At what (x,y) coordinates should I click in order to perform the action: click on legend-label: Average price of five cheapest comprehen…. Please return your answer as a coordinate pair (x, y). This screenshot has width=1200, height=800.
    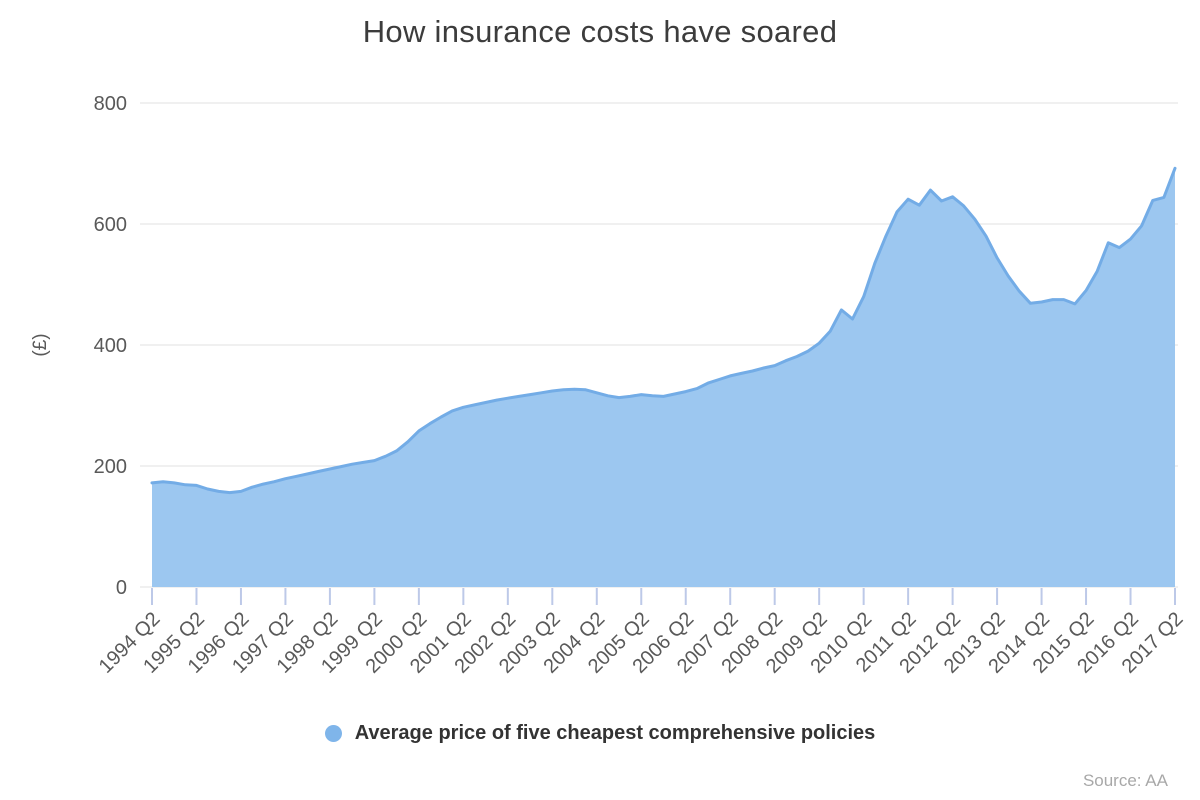
    Looking at the image, I should click on (615, 733).